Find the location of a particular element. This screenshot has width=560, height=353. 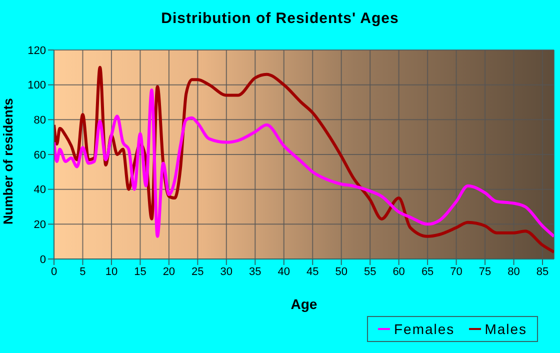

chart-title: Distribution of Residents' Ages is located at coordinates (280, 18).